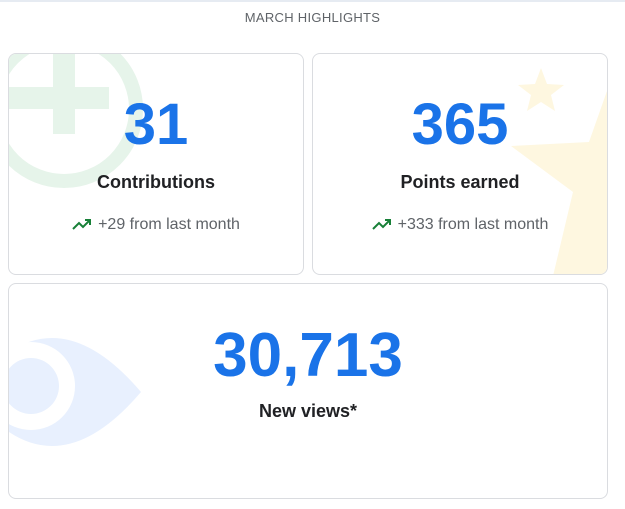 The image size is (625, 509). I want to click on views-label: New views*, so click(308, 411).